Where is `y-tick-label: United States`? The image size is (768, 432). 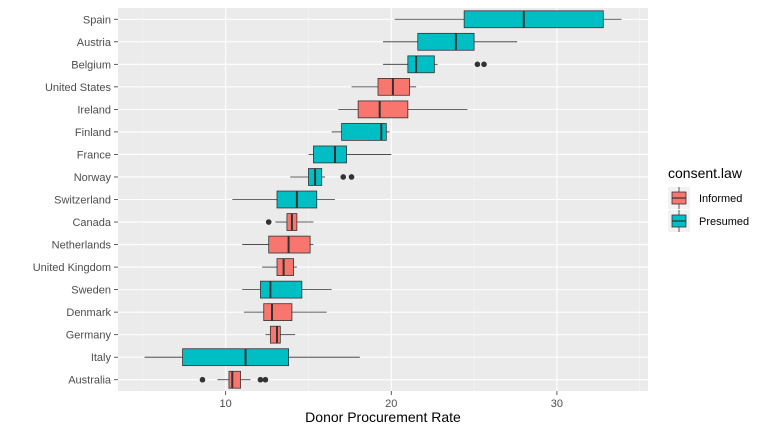
y-tick-label: United States is located at coordinates (78, 88).